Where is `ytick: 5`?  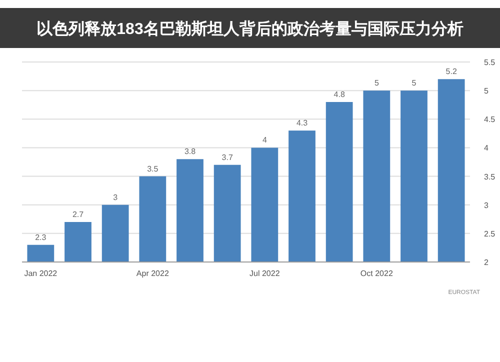
ytick: 5 is located at coordinates (486, 91).